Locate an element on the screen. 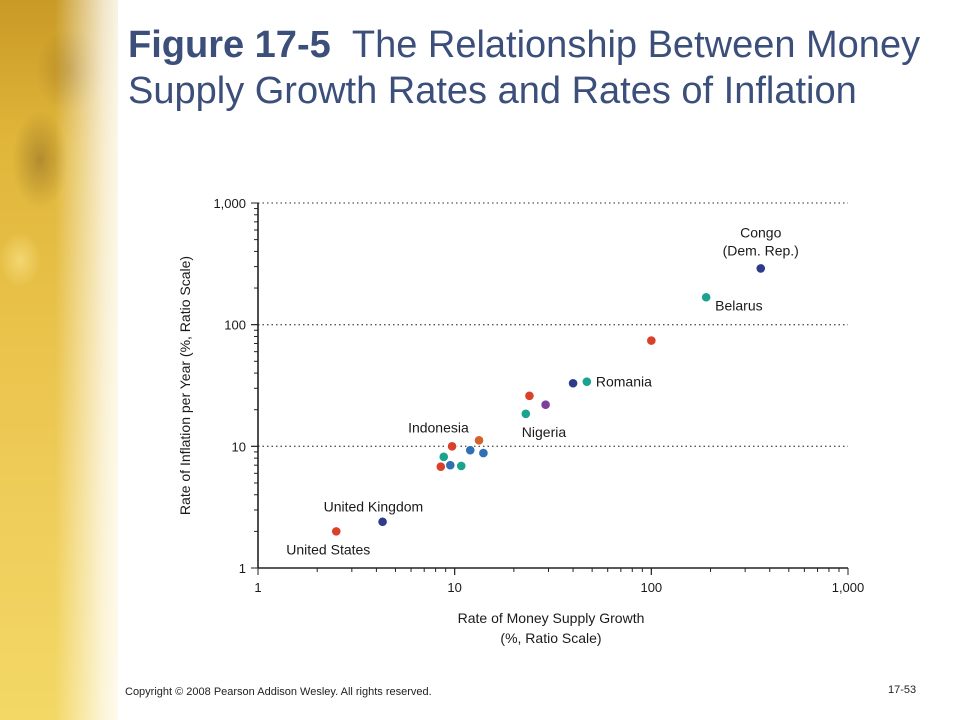  point-label-congo-line1: Congo is located at coordinates (760, 232).